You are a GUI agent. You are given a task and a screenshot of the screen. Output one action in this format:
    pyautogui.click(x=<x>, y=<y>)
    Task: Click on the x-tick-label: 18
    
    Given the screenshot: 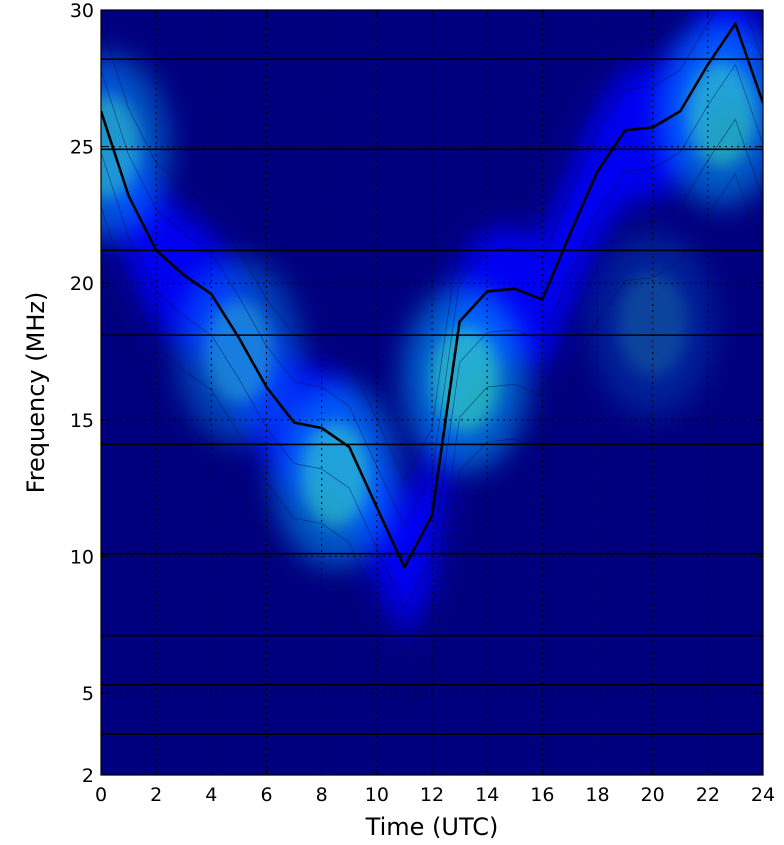 What is the action you would take?
    pyautogui.click(x=597, y=795)
    